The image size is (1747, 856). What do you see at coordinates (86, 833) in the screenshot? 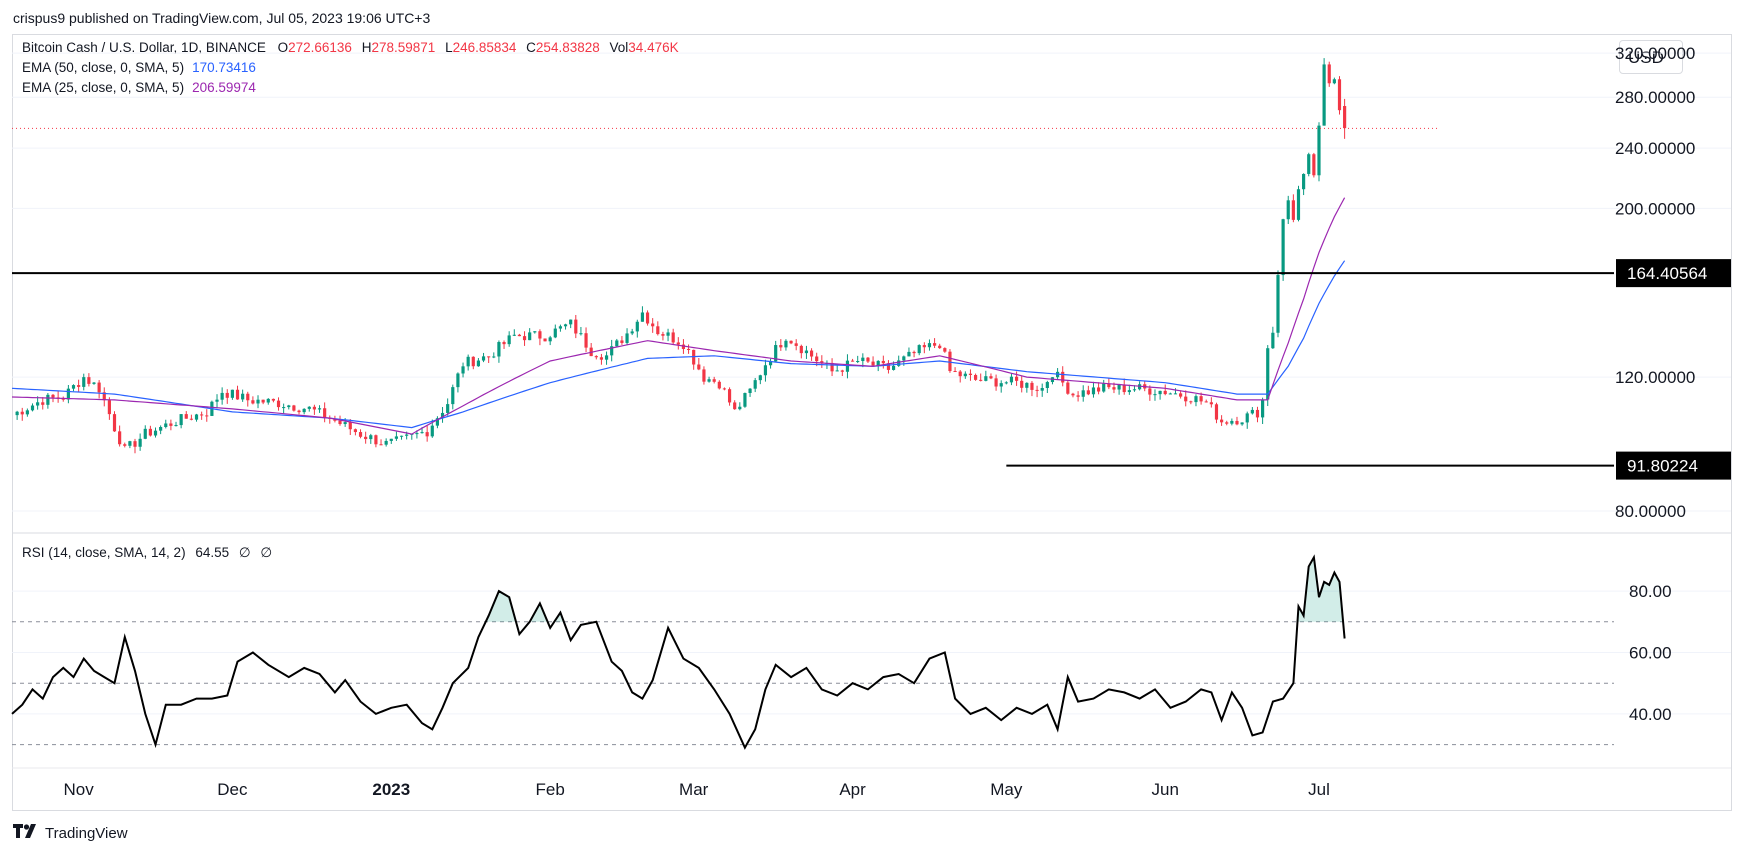
I see `footer-brand: TradingView` at bounding box center [86, 833].